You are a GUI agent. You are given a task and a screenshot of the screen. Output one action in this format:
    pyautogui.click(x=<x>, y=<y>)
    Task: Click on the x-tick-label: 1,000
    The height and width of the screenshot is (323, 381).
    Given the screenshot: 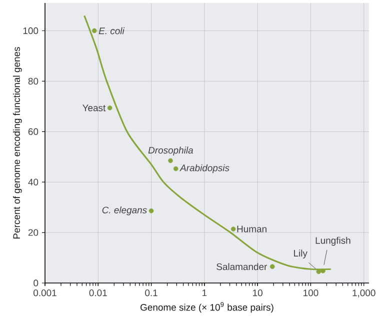 What is the action you would take?
    pyautogui.click(x=364, y=294)
    